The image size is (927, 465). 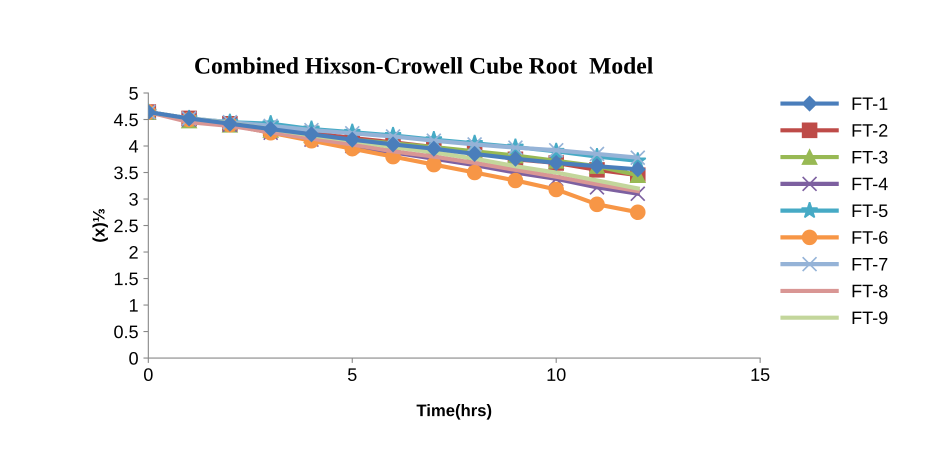 I want to click on x-tick-label: 10, so click(x=557, y=375).